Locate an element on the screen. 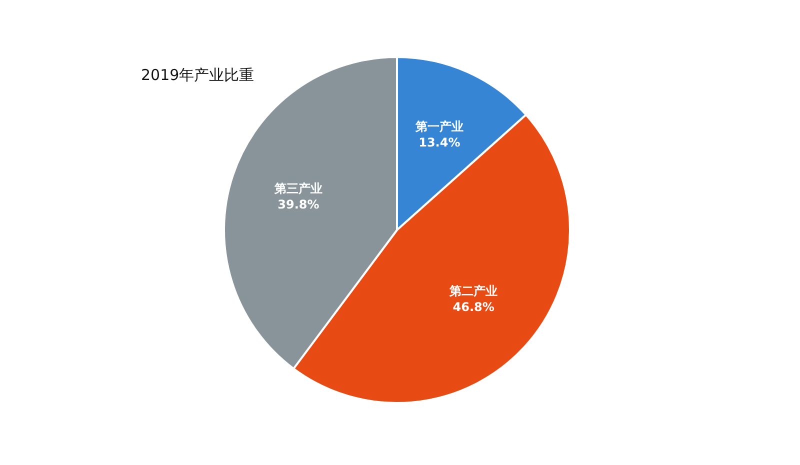 Image resolution: width=800 pixels, height=465 pixels. slice-label: 第一产业 is located at coordinates (439, 126).